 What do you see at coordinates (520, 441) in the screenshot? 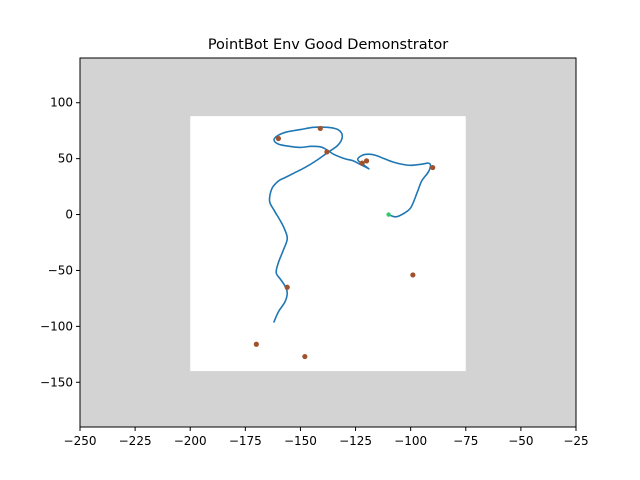
I see `x-tick-label: −50` at bounding box center [520, 441].